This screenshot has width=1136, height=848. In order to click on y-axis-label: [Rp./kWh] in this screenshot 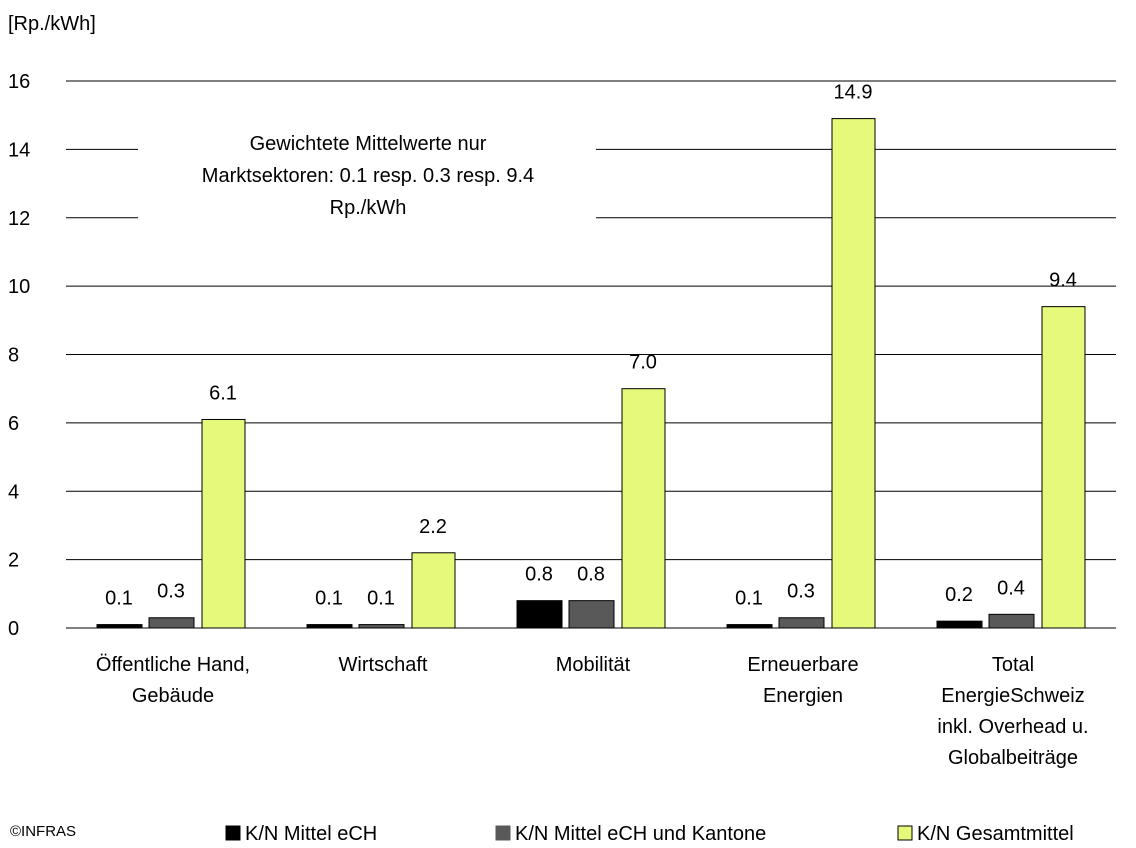, I will do `click(52, 24)`.